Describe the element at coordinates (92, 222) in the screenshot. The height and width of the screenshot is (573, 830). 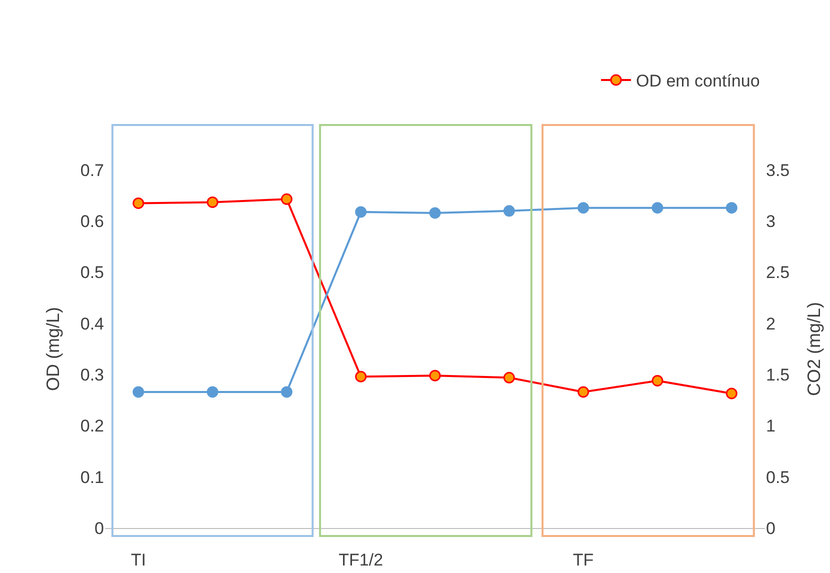
I see `y-tick-label: 0.6` at that location.